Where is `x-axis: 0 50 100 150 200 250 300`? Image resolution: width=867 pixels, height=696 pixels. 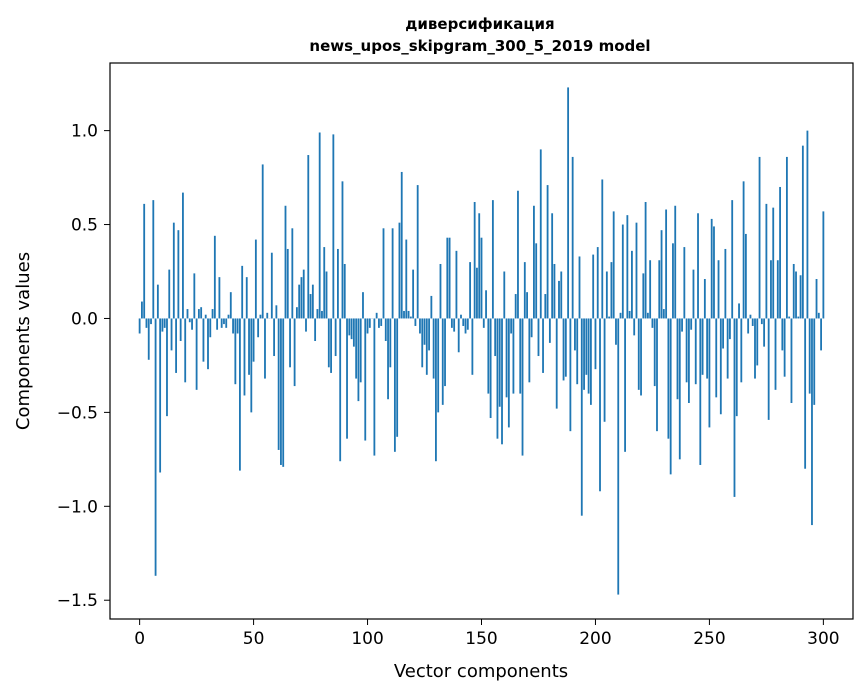
x-axis: 0 50 100 150 200 250 300 is located at coordinates (487, 634).